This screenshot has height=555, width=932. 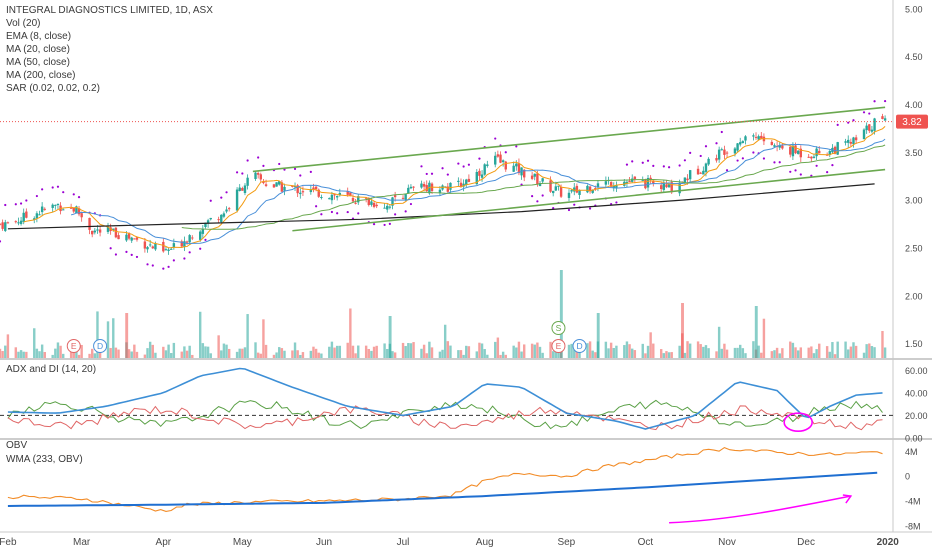 I want to click on adx-tick-label: 20.00, so click(x=916, y=416).